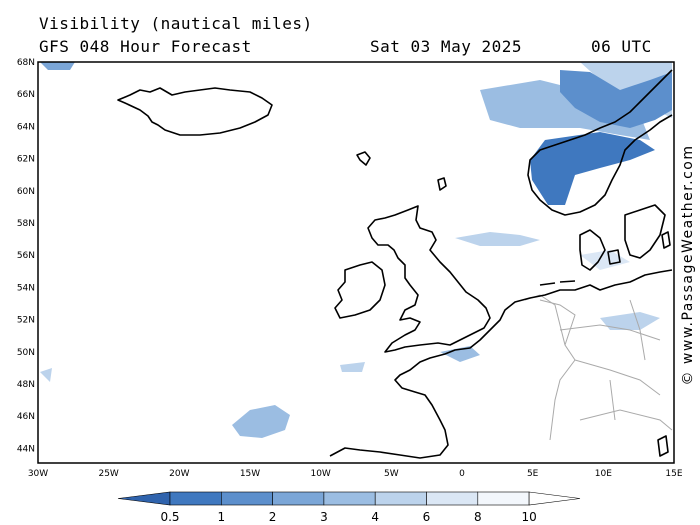 The image size is (700, 525). Describe the element at coordinates (108, 474) in the screenshot. I see `longitude-tick-label: 25W` at that location.